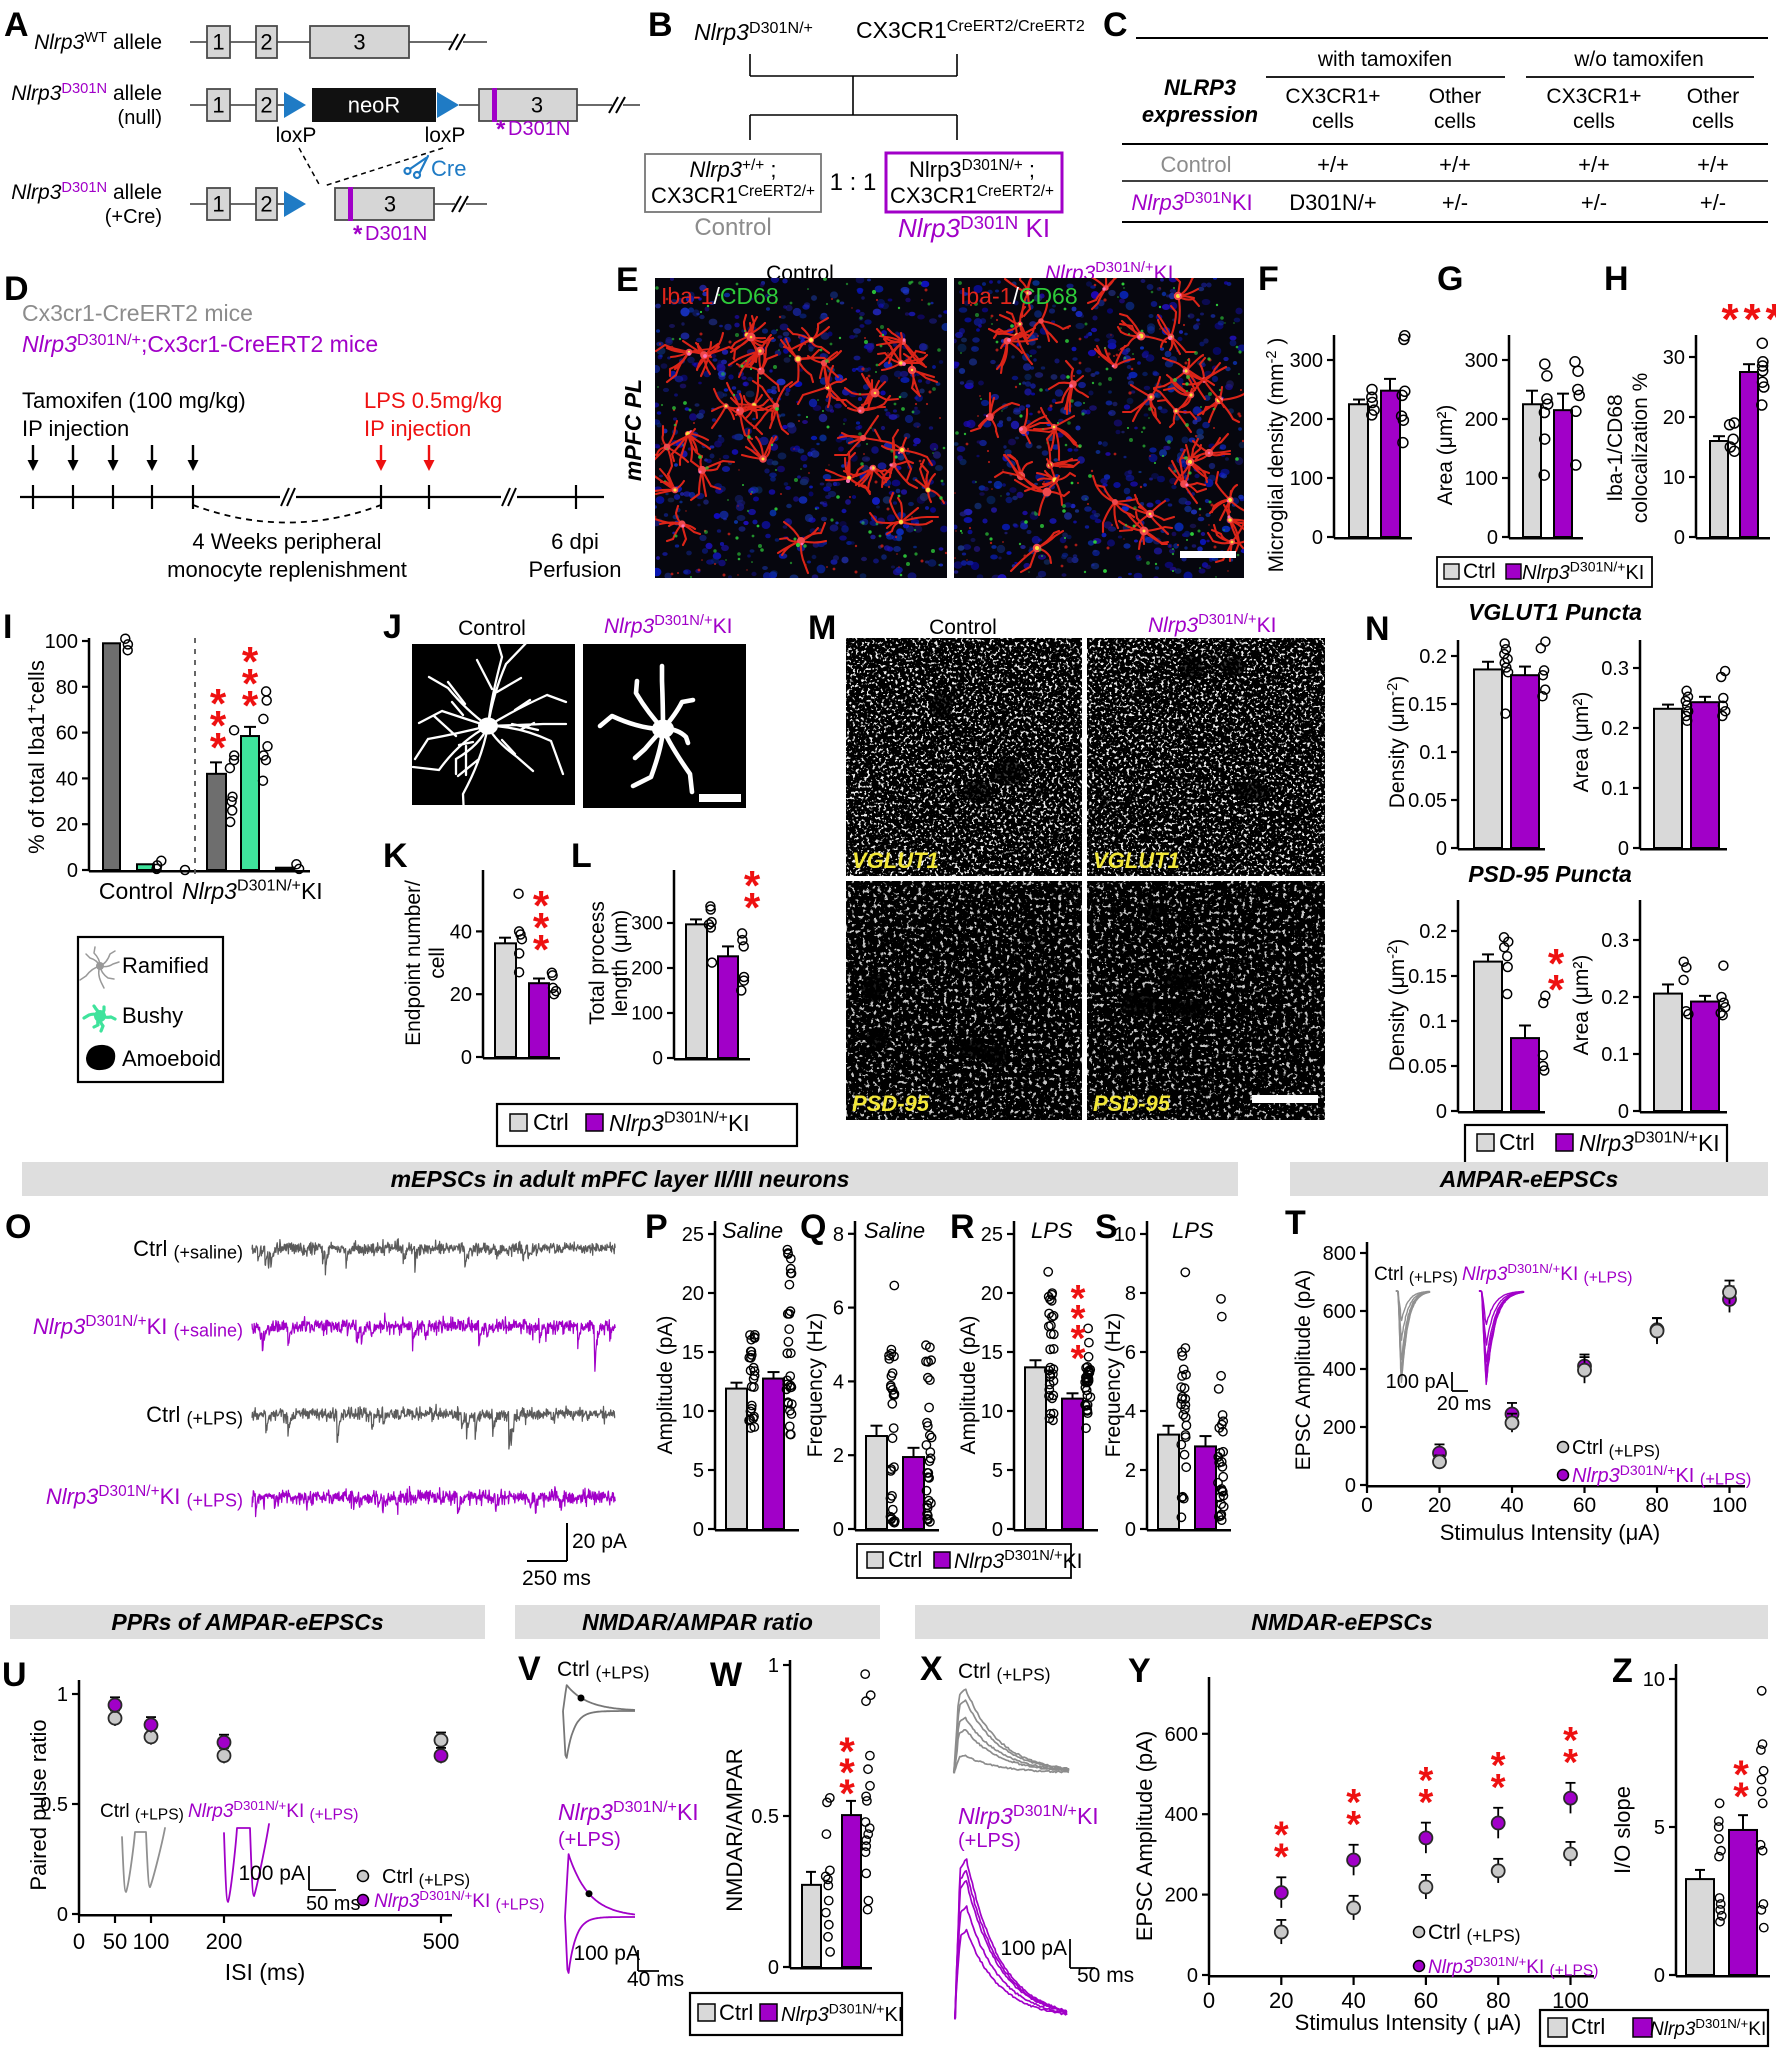  What do you see at coordinates (765, 1817) in the screenshot?
I see `svg-text: 0.5` at bounding box center [765, 1817].